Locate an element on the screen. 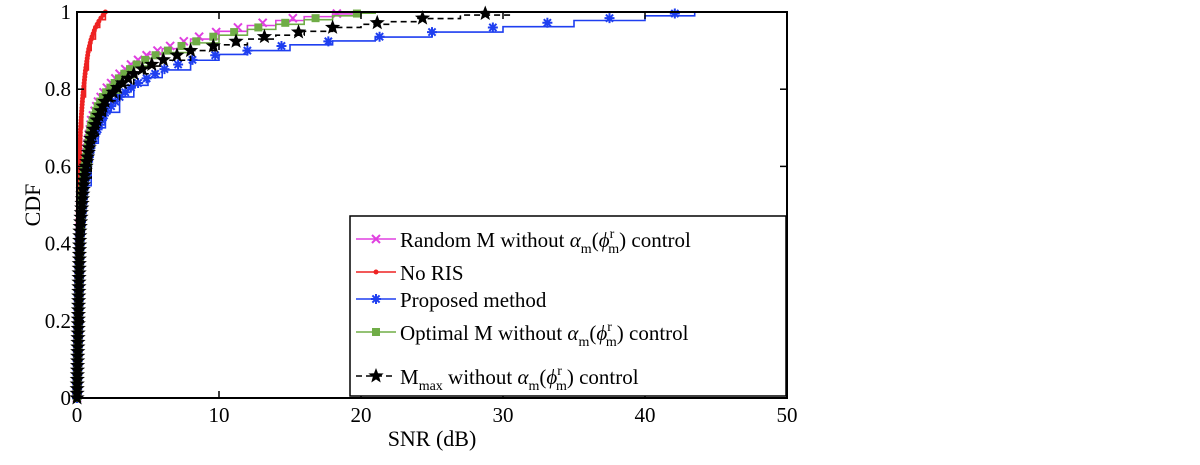 The image size is (1200, 465). legend-entry: No RIS is located at coordinates (410, 273).